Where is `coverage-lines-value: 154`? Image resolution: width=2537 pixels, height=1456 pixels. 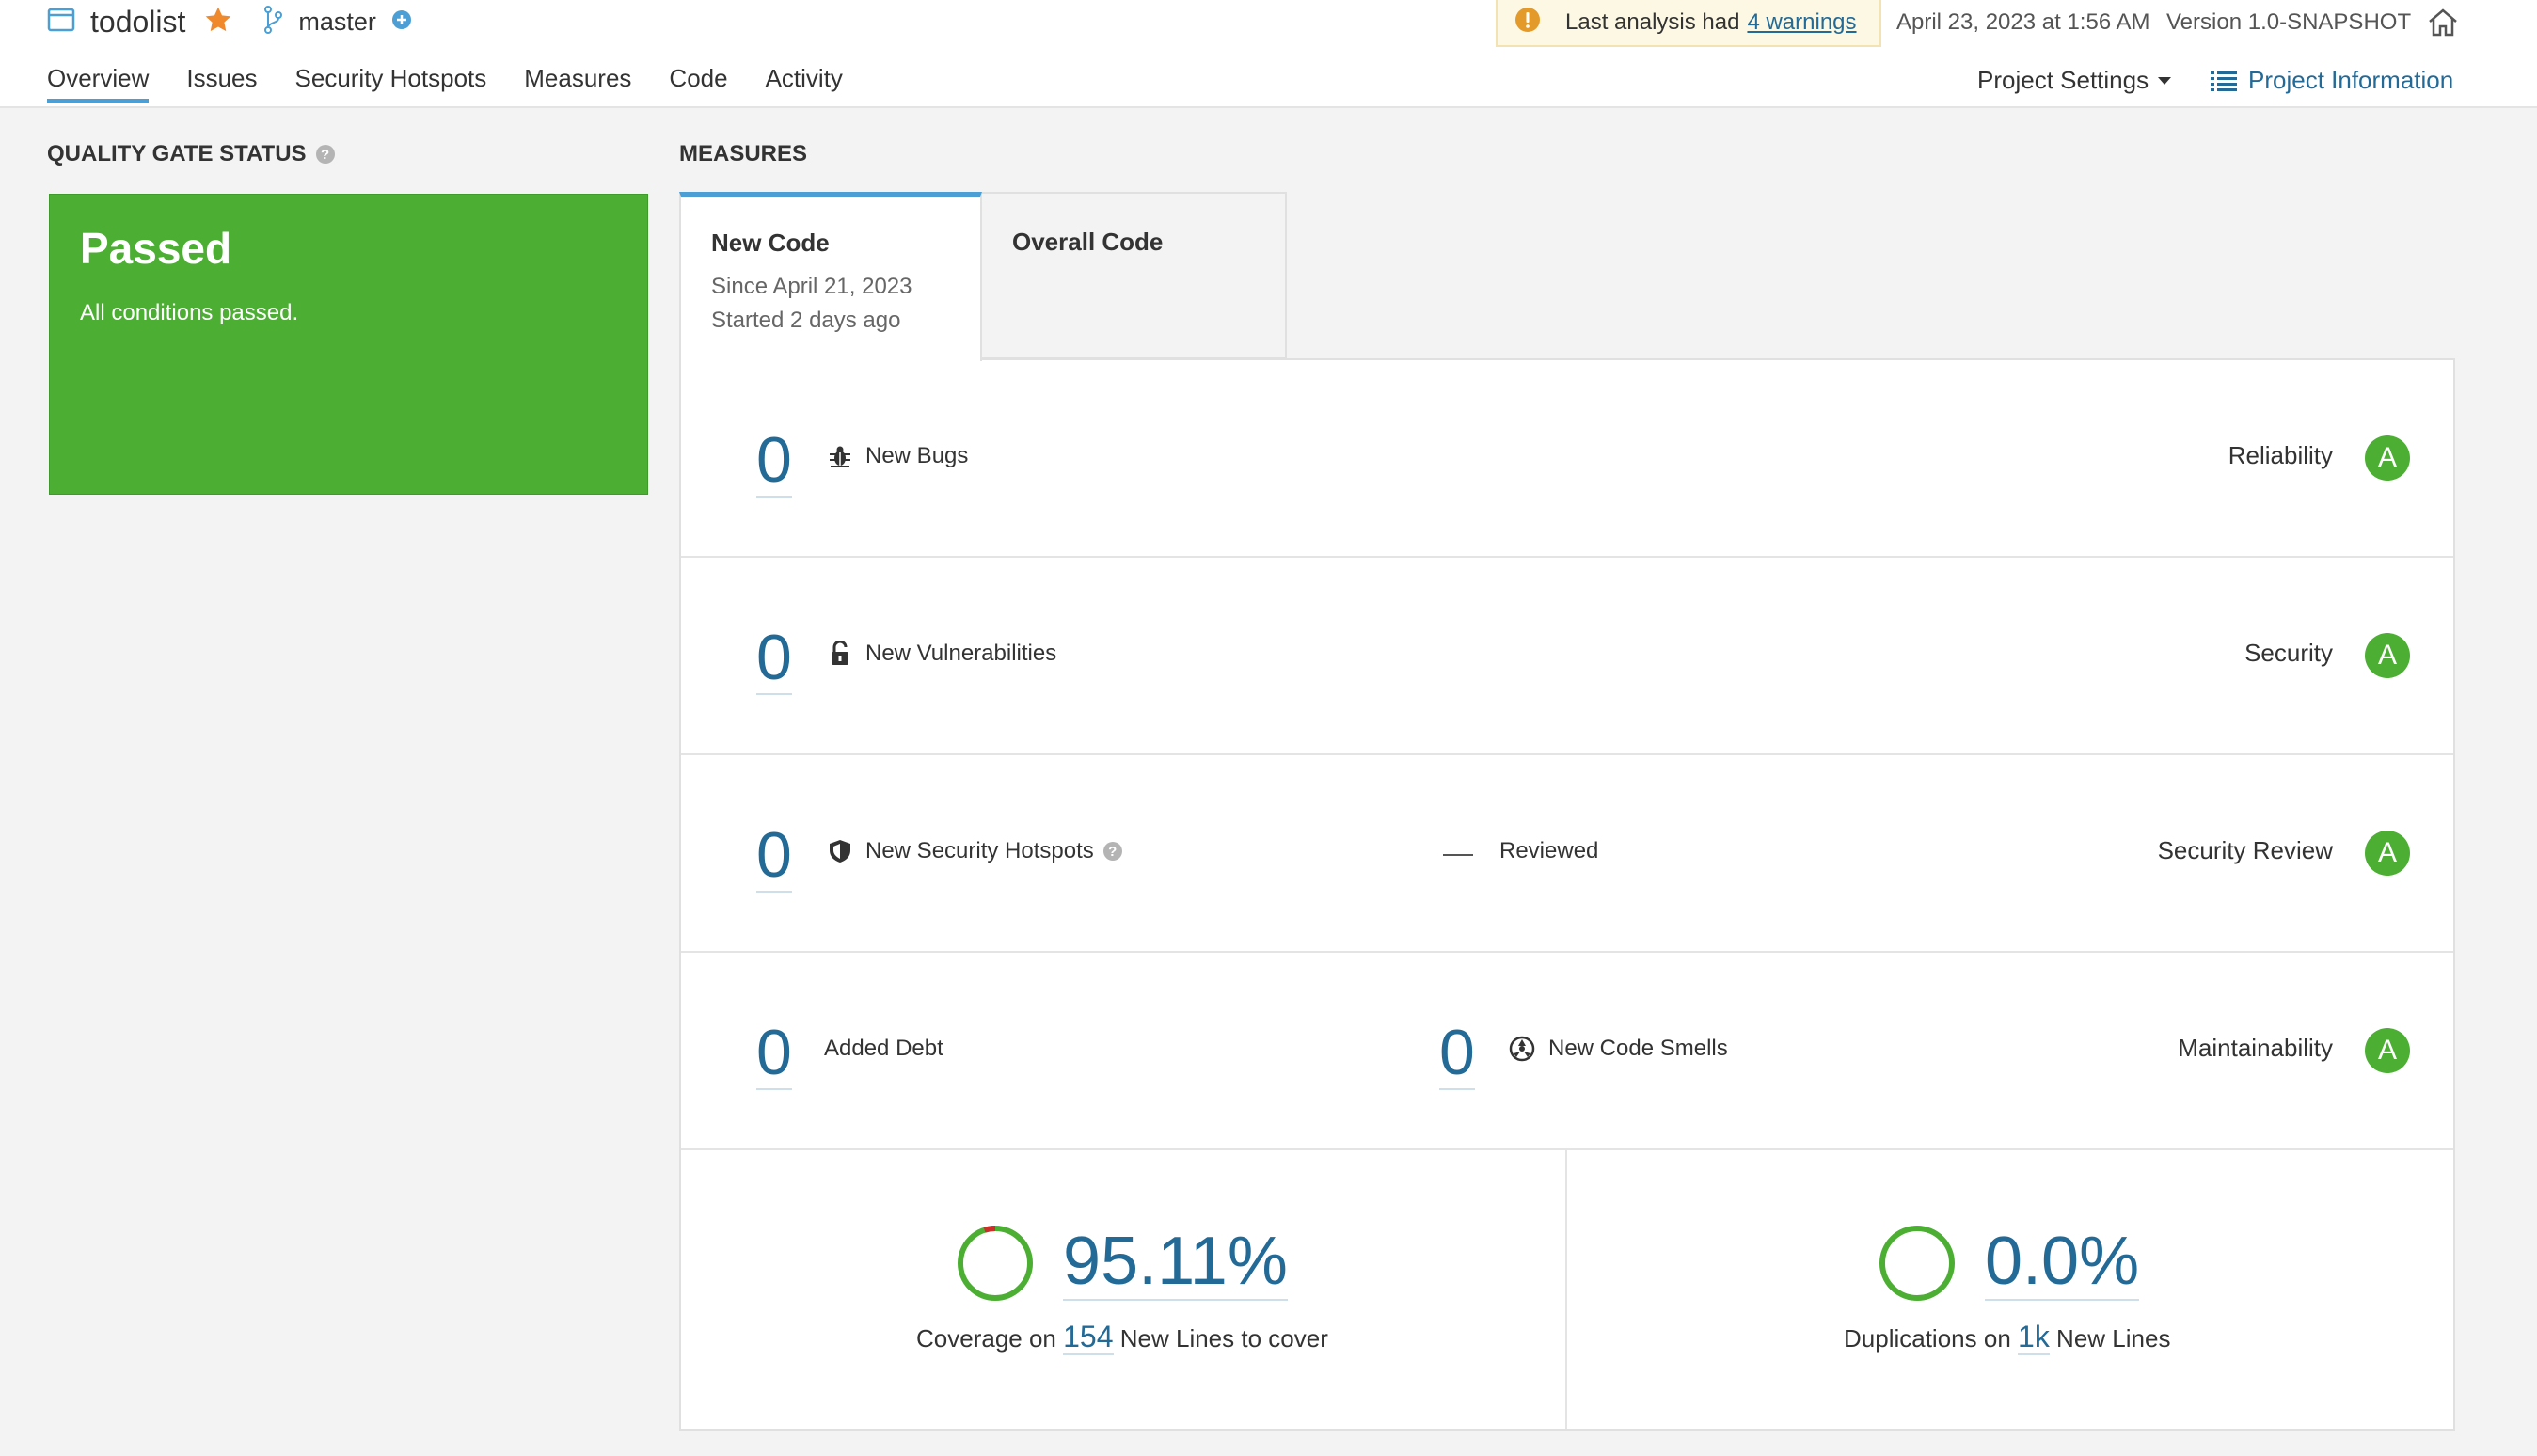 coverage-lines-value: 154 is located at coordinates (1088, 1337).